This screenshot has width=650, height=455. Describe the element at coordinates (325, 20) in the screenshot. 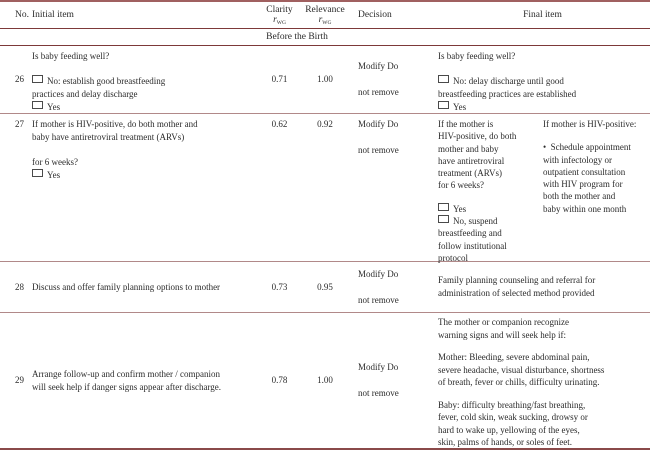

I see `relevance-rwg-symbol: rWG` at that location.